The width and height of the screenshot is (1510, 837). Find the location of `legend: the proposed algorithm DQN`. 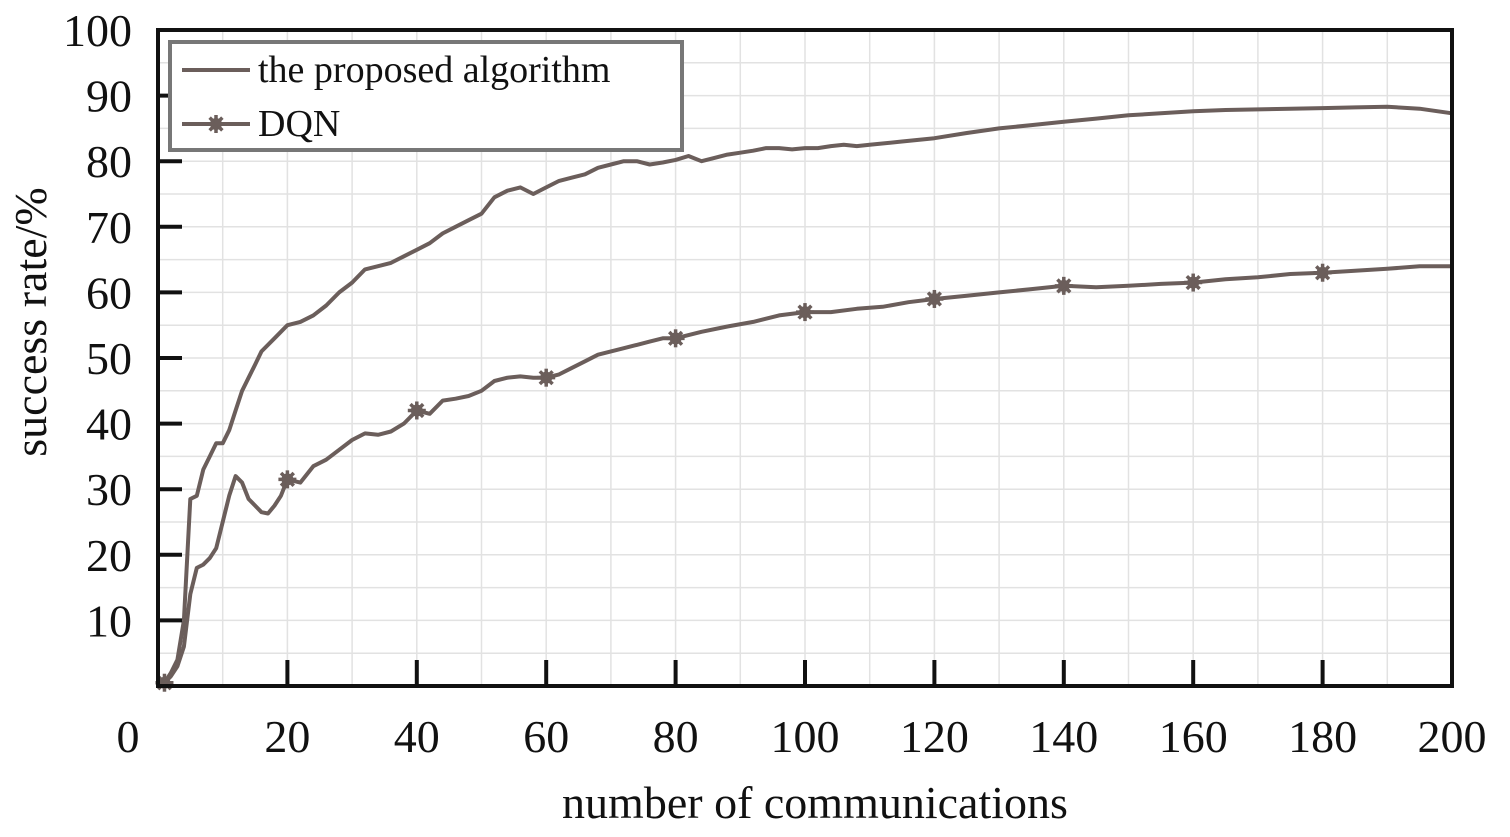

legend: the proposed algorithm DQN is located at coordinates (426, 96).